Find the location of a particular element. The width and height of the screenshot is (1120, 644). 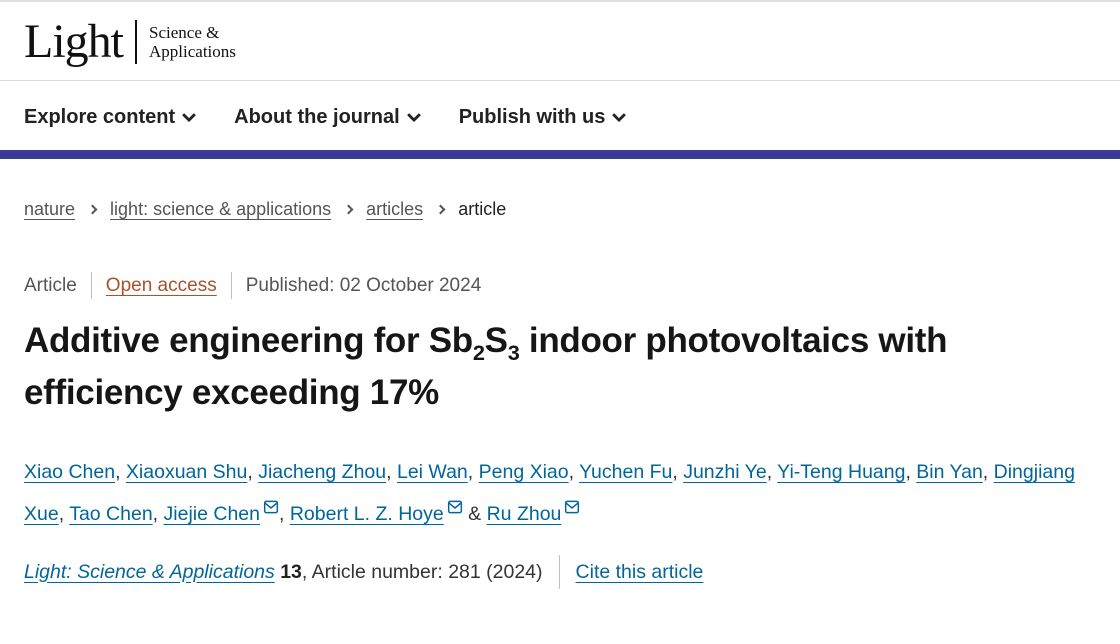

breadcrumb-current: article is located at coordinates (482, 209).